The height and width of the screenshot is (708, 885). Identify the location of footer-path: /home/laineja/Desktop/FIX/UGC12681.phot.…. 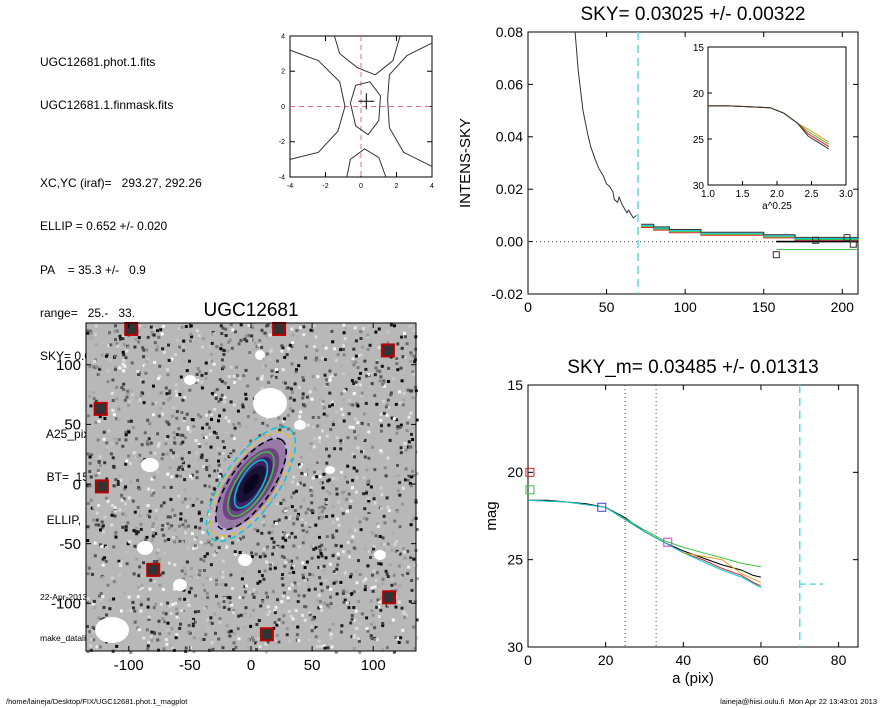
(97, 701).